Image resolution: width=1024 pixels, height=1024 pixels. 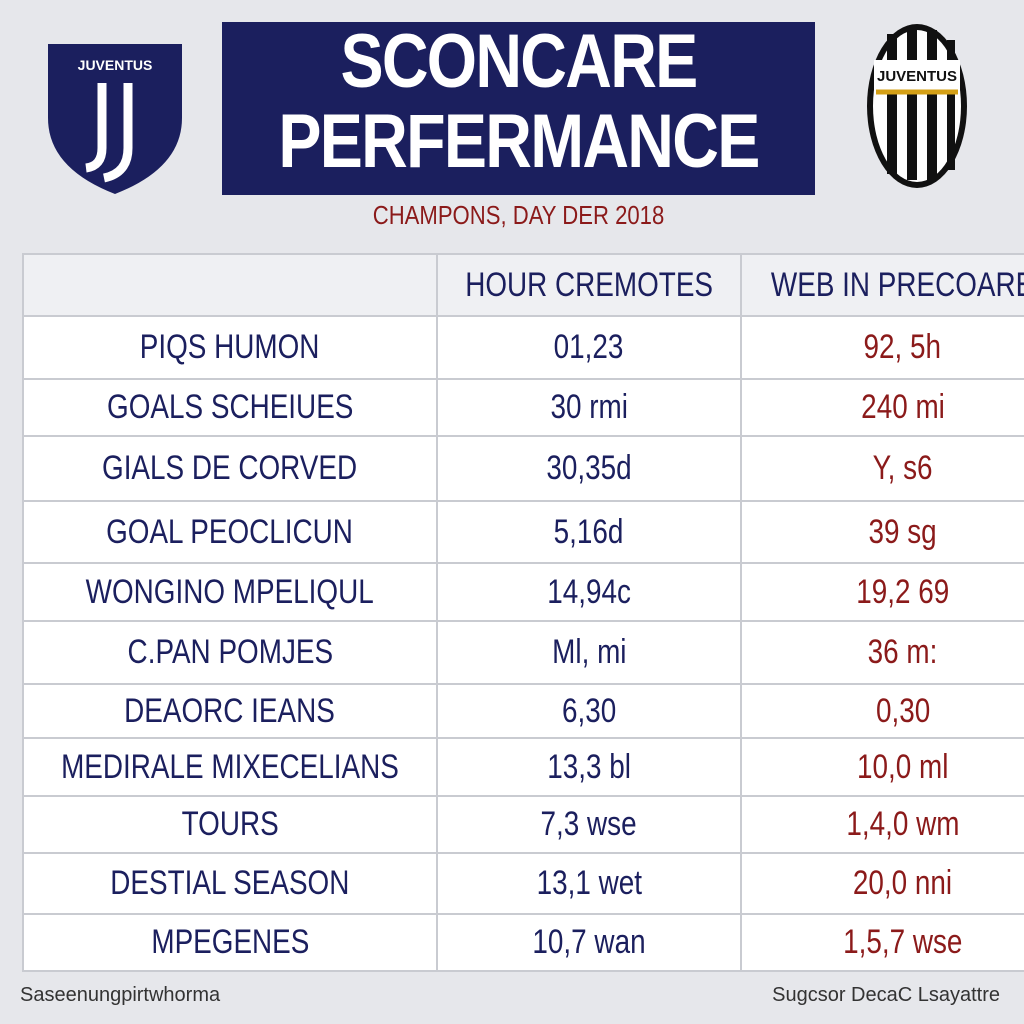 I want to click on table-row: PIQS HUMON 01,23 92, 5h, so click(x=523, y=347).